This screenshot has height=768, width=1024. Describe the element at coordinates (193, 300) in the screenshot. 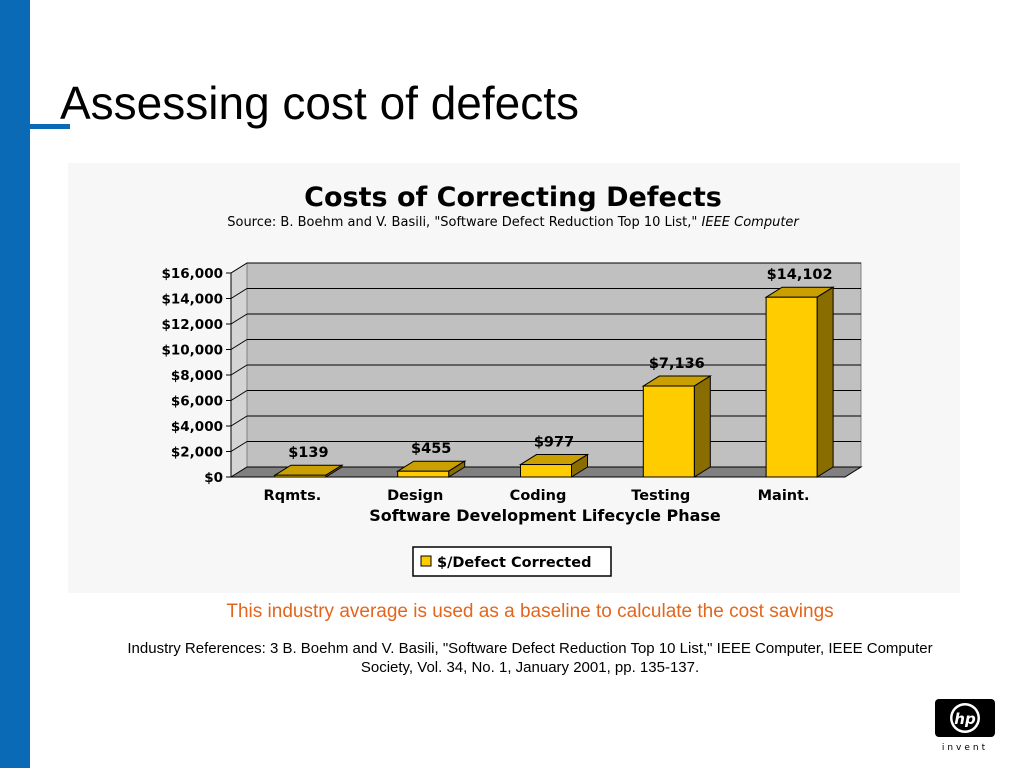

I see `y-tick-label: $14,000` at that location.